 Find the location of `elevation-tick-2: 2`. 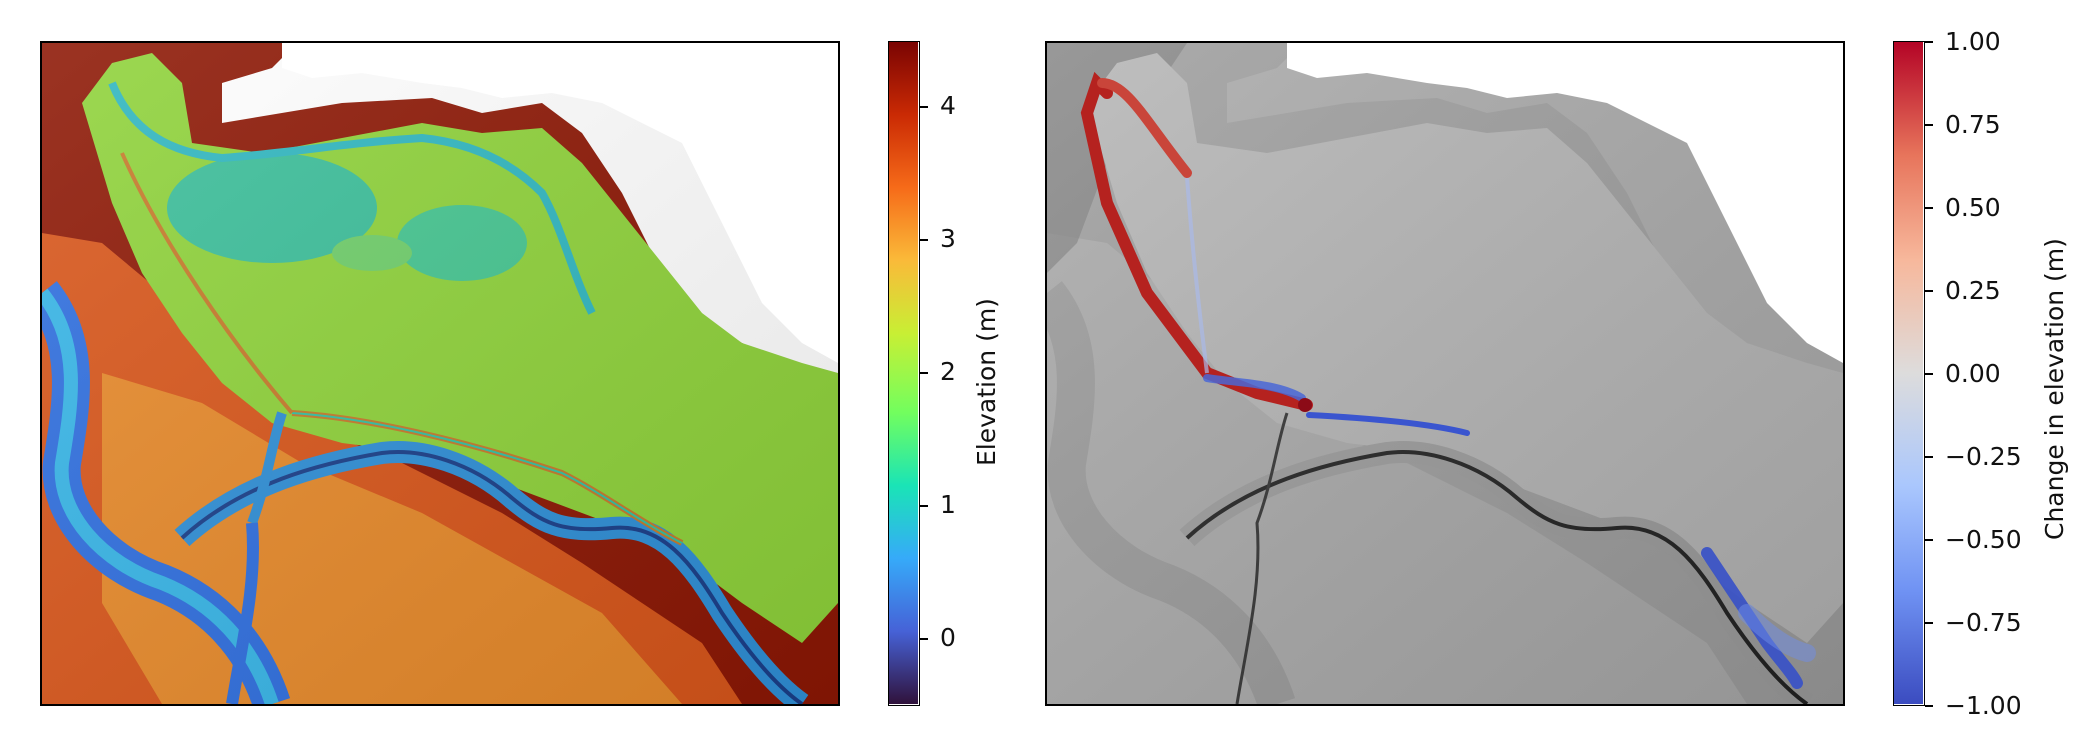

elevation-tick-2: 2 is located at coordinates (948, 371).